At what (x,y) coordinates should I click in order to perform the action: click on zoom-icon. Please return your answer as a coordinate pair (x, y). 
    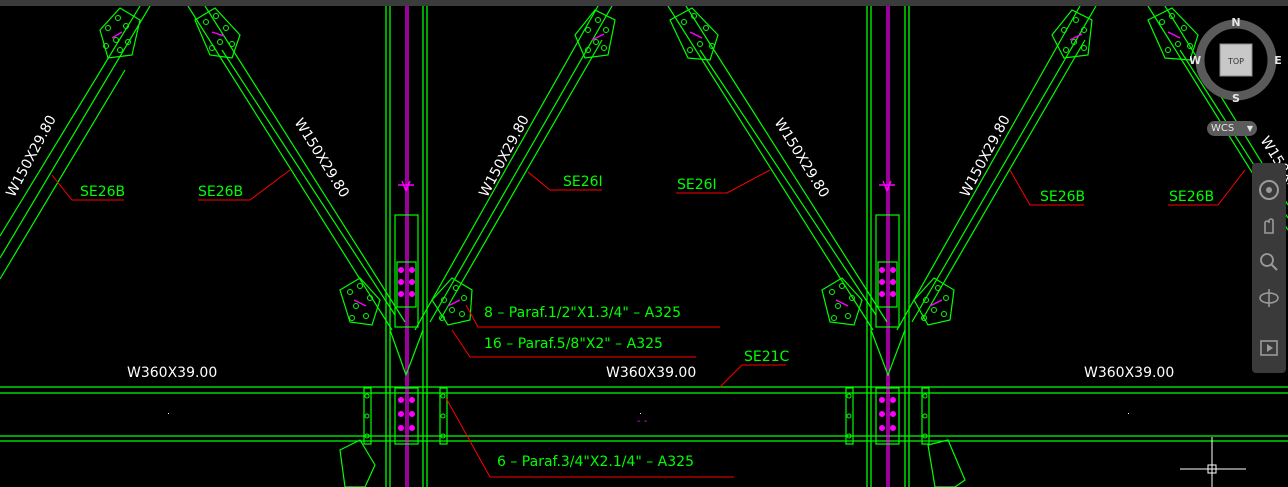
    Looking at the image, I should click on (1269, 262).